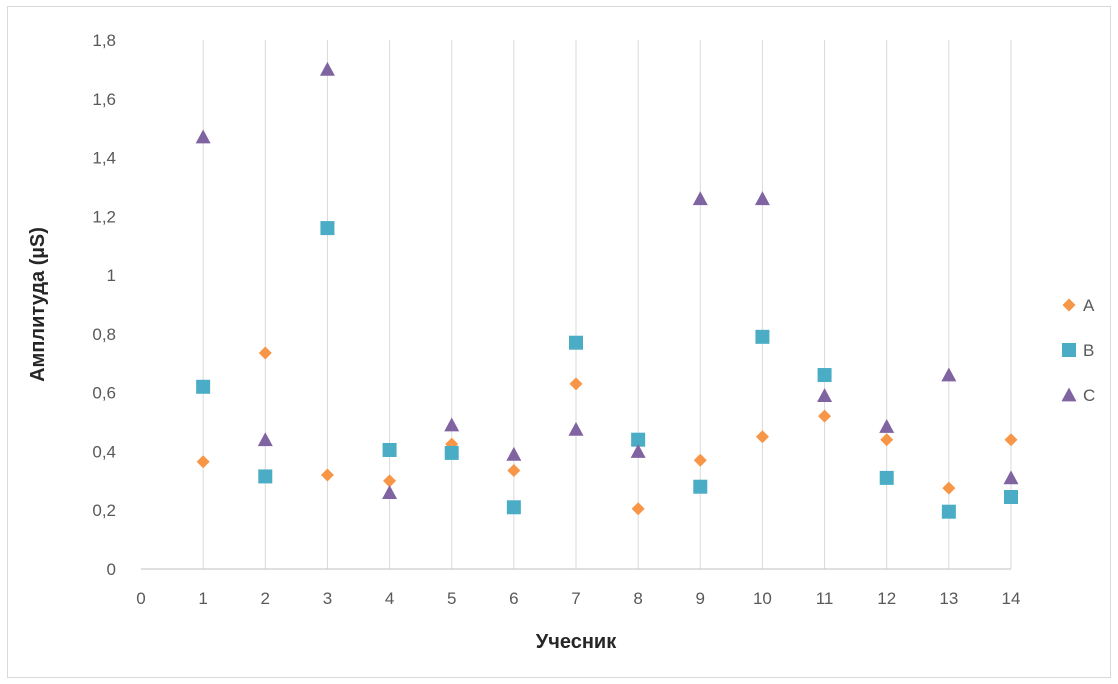 The image size is (1118, 684). I want to click on y-tick-label: 0,6, so click(104, 393).